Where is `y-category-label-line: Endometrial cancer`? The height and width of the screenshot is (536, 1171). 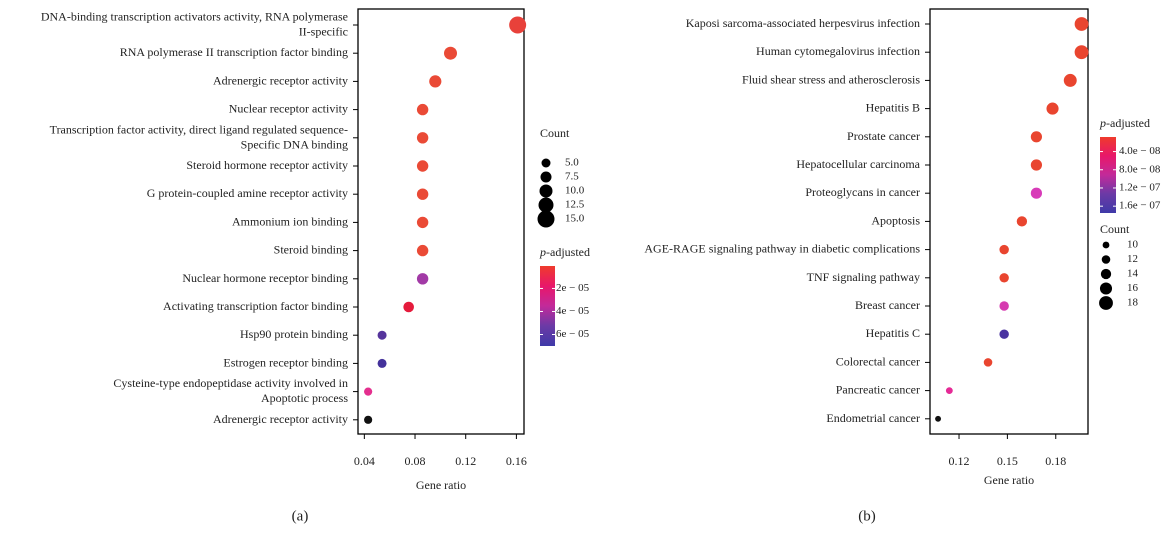
y-category-label-line: Endometrial cancer is located at coordinates (873, 418).